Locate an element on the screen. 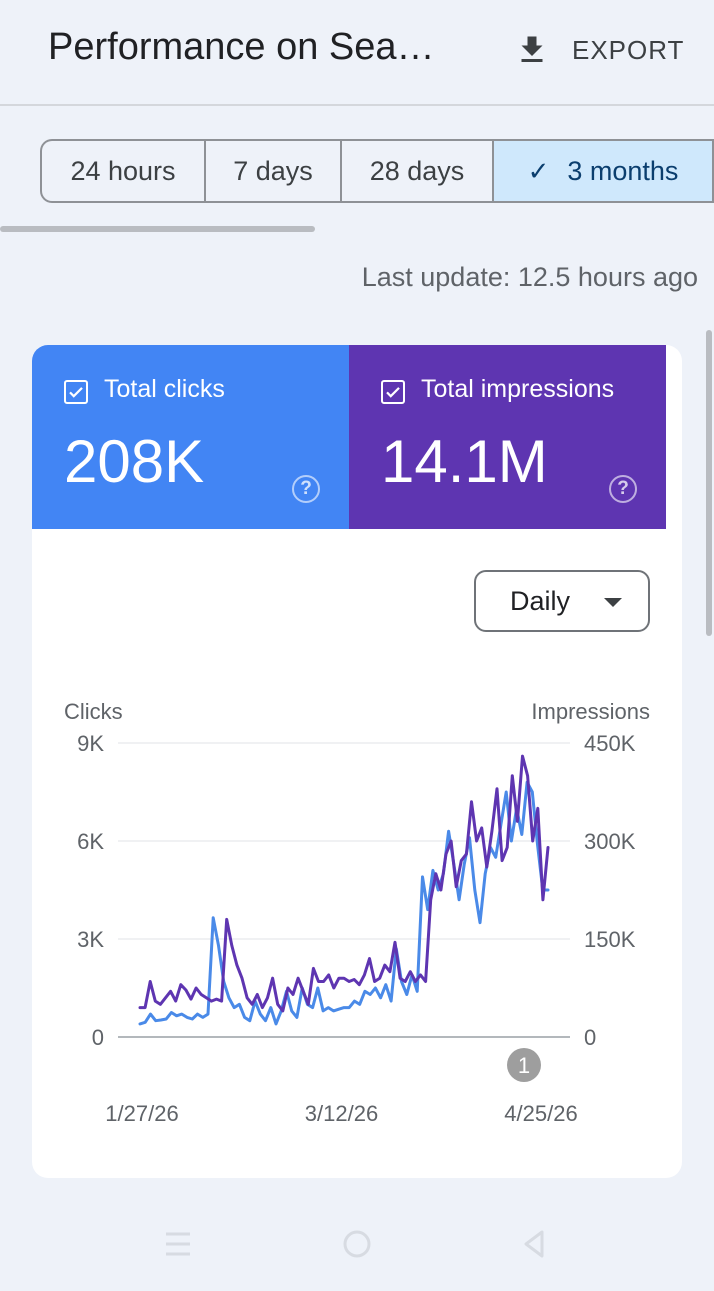  range-7-days-button: 7 days is located at coordinates (274, 171).